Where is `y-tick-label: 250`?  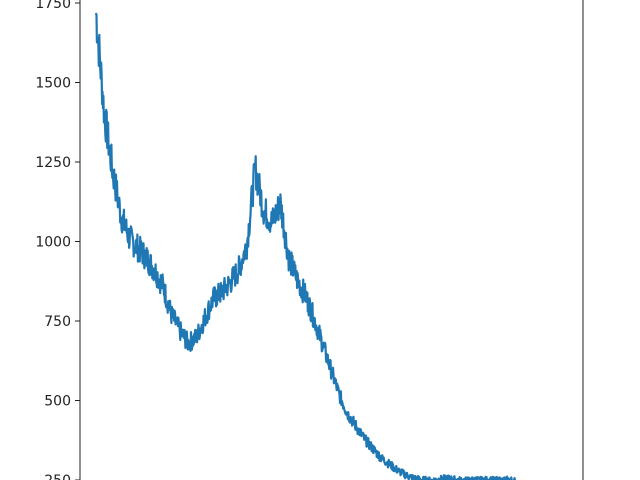 y-tick-label: 250 is located at coordinates (57, 476).